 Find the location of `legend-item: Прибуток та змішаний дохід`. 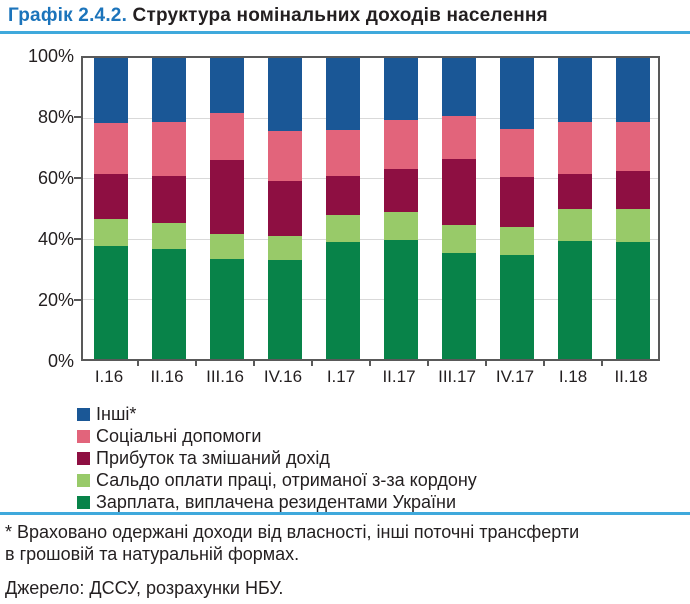

legend-item: Прибуток та змішаний дохід is located at coordinates (277, 458).